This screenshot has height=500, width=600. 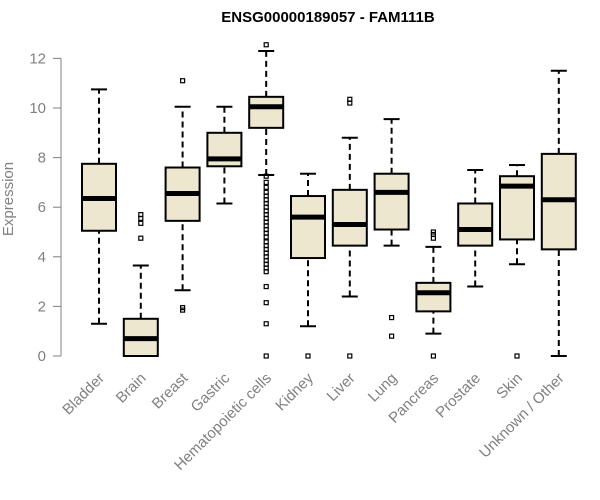 I want to click on y-tick-label: 10, so click(x=37, y=108).